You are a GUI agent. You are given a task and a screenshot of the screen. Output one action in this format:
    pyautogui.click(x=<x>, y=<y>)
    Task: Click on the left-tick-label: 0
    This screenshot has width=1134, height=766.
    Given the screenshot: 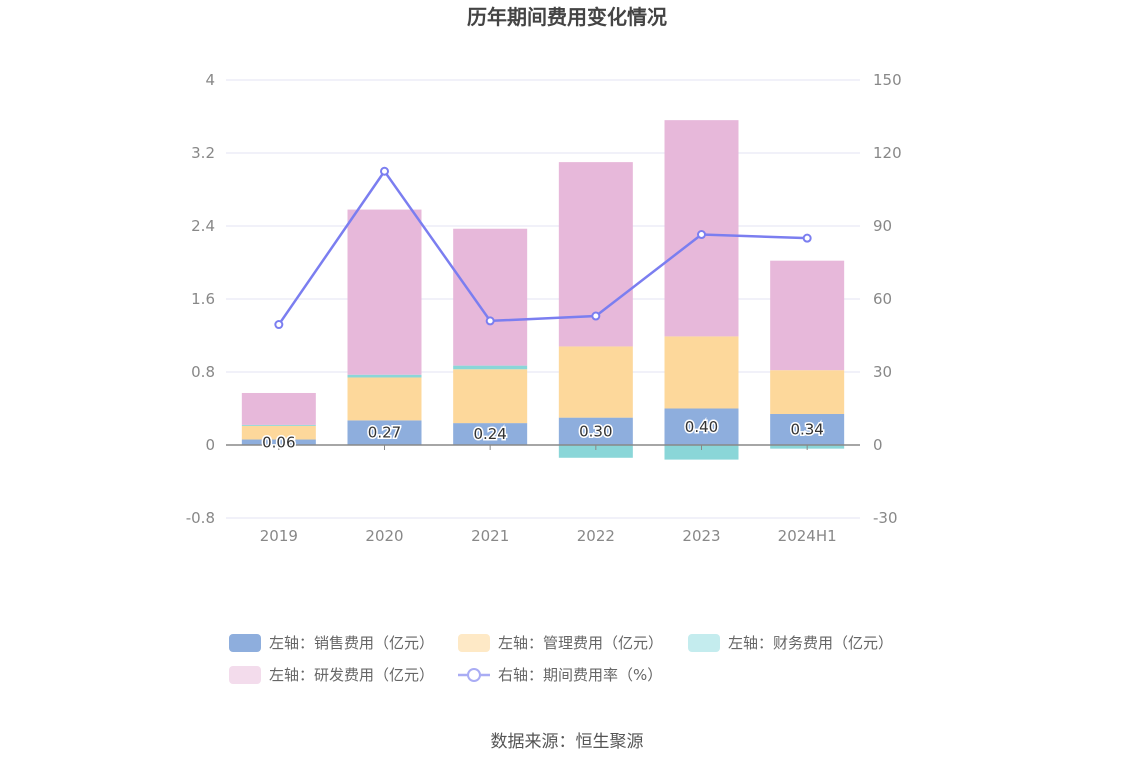 What is the action you would take?
    pyautogui.click(x=210, y=445)
    